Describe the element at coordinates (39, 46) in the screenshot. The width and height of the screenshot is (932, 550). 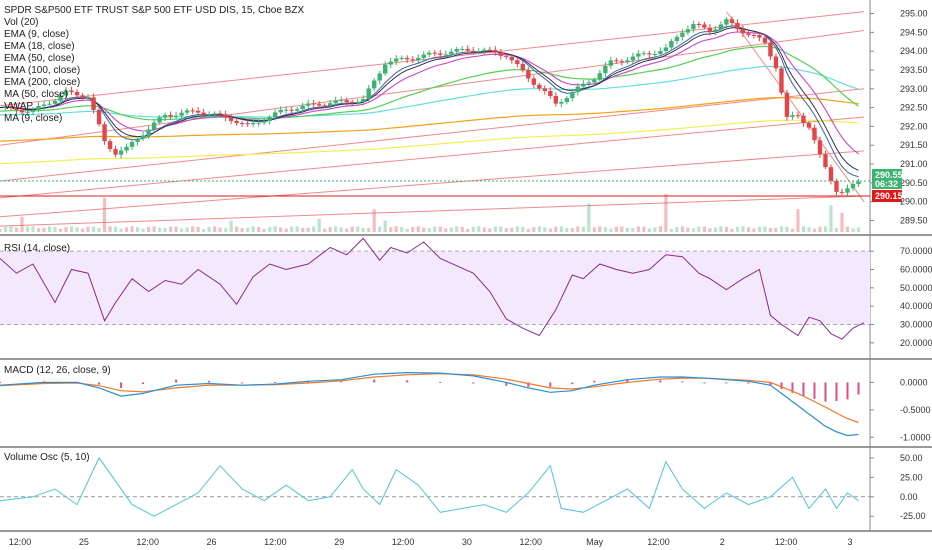
I see `legend-ema18: EMA (18, close)` at that location.